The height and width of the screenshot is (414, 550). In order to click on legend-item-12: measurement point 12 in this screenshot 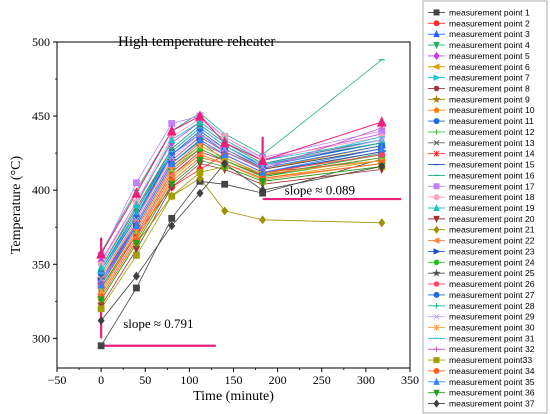, I will do `click(481, 132)`.